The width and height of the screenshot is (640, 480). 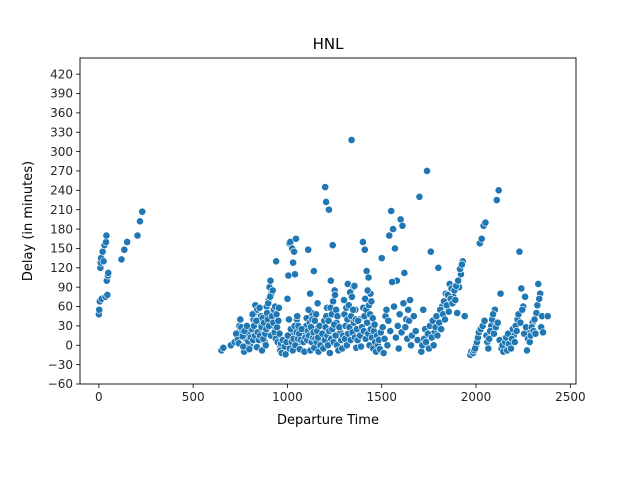 I want to click on chart-title: HNL, so click(x=329, y=44).